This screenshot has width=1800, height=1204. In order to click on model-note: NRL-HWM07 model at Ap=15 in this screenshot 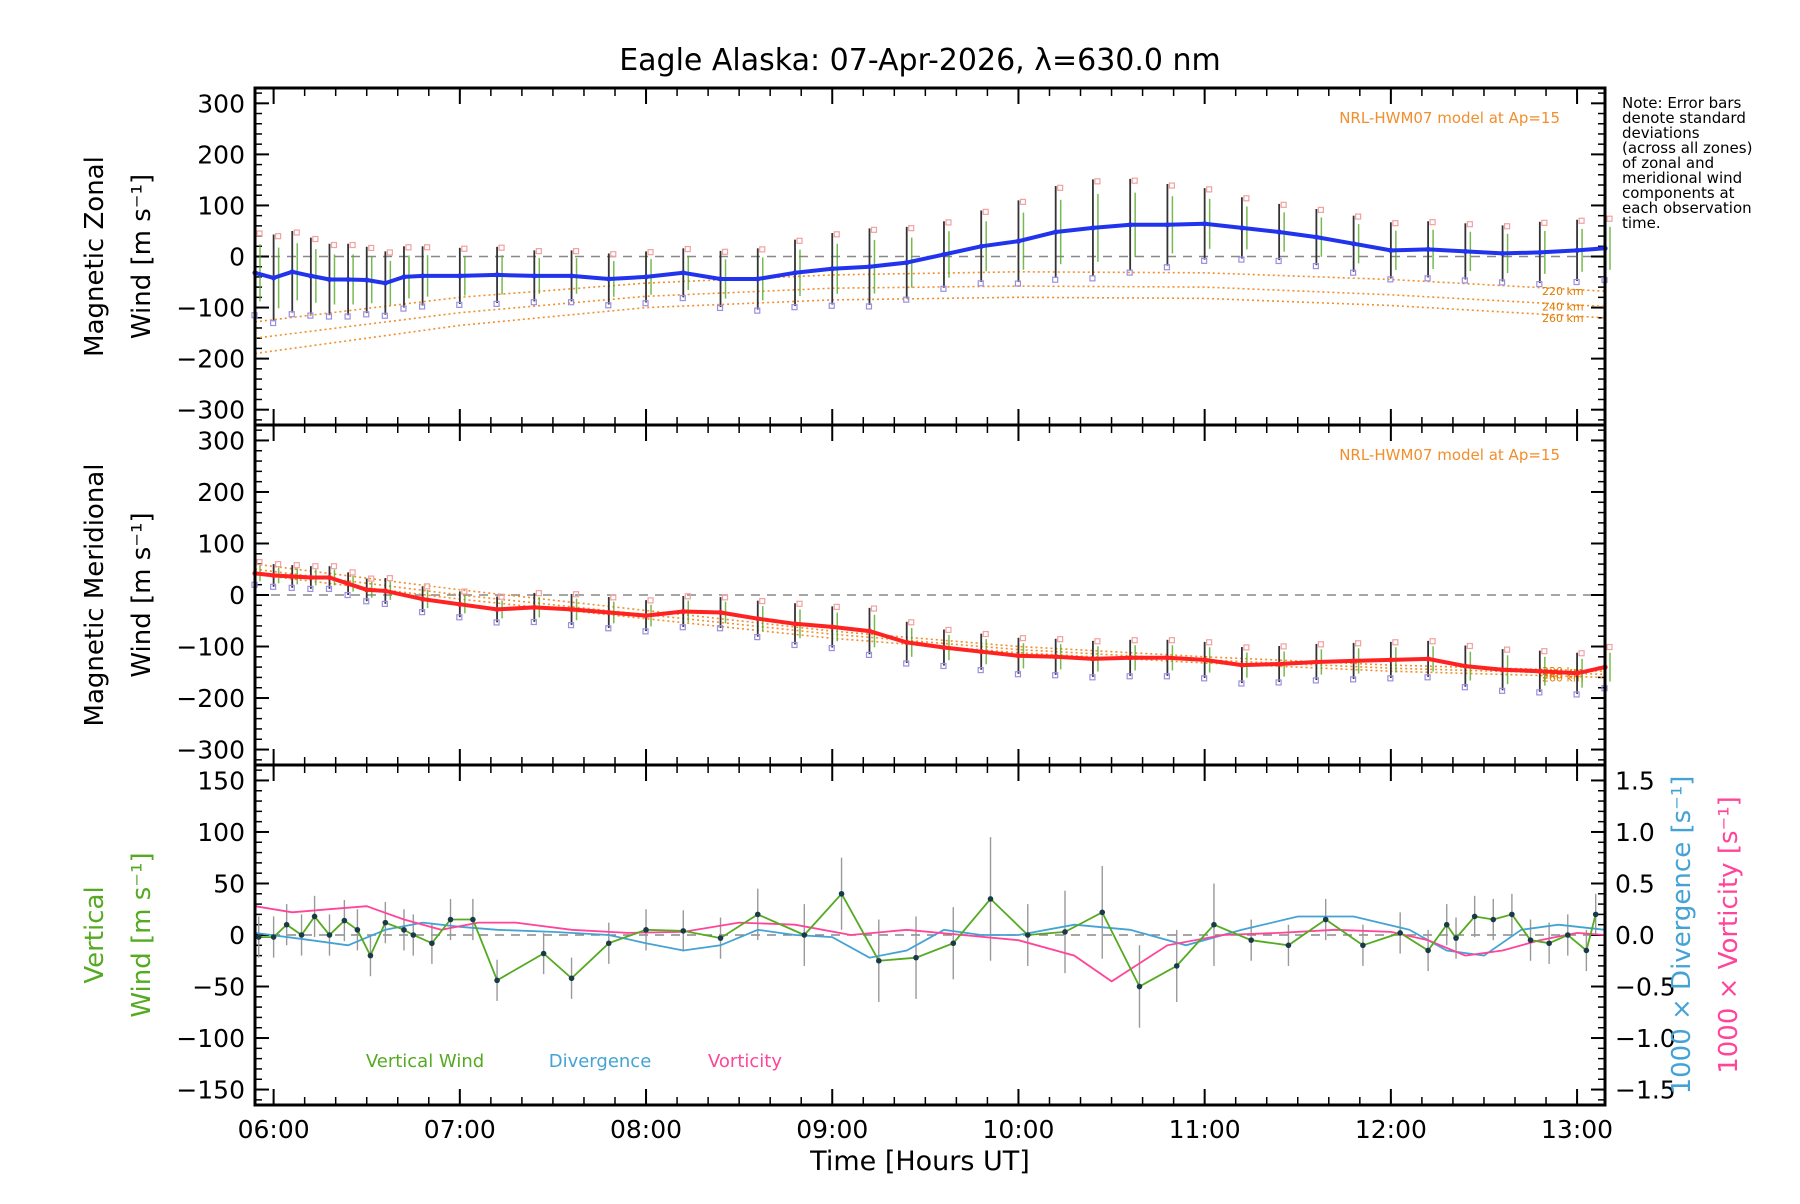, I will do `click(1449, 118)`.